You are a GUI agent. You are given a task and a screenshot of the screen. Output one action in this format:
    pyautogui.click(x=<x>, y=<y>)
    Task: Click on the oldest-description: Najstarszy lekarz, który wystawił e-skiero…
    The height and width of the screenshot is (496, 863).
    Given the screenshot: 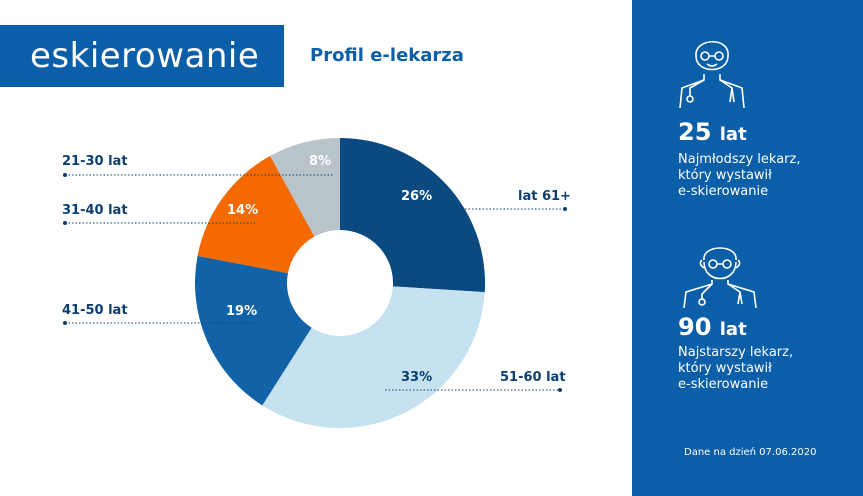 What is the action you would take?
    pyautogui.click(x=736, y=368)
    